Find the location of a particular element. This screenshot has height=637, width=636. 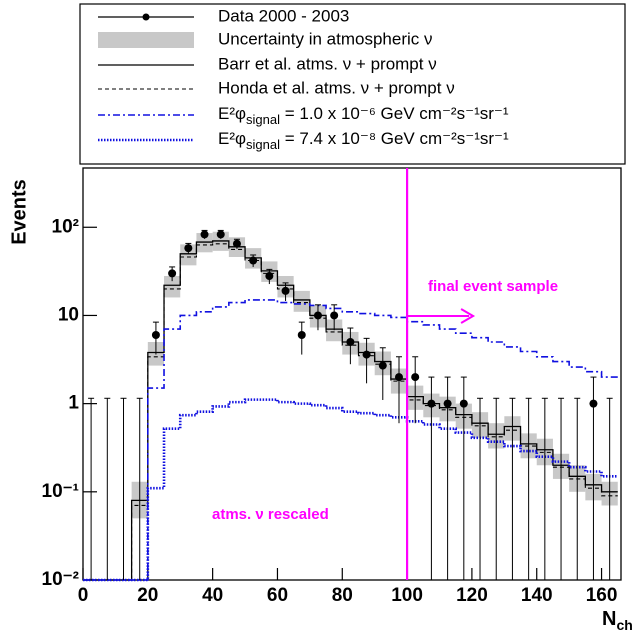

cut-arrow-head is located at coordinates (468, 316).